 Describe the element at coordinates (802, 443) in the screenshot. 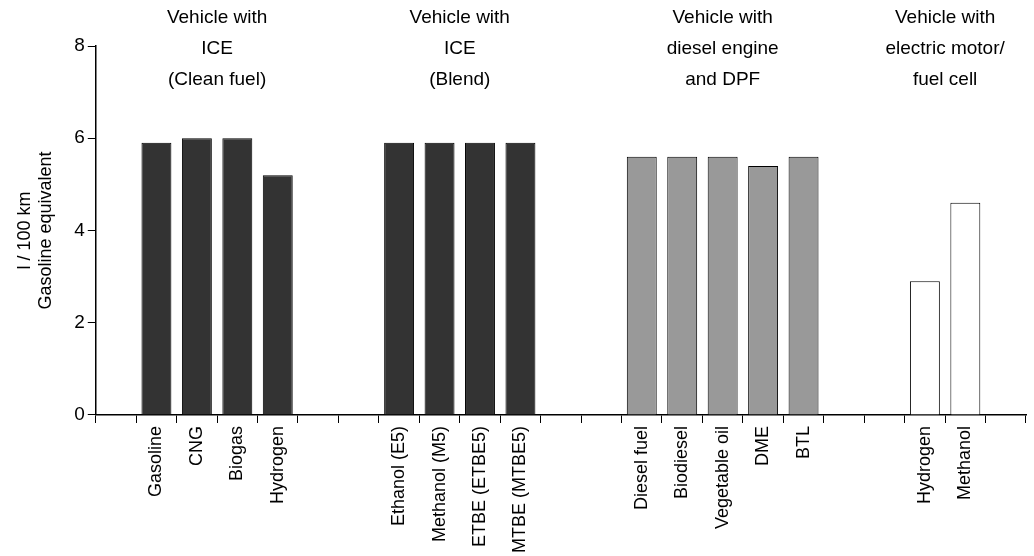

I see `x-tick-label: BTL` at that location.